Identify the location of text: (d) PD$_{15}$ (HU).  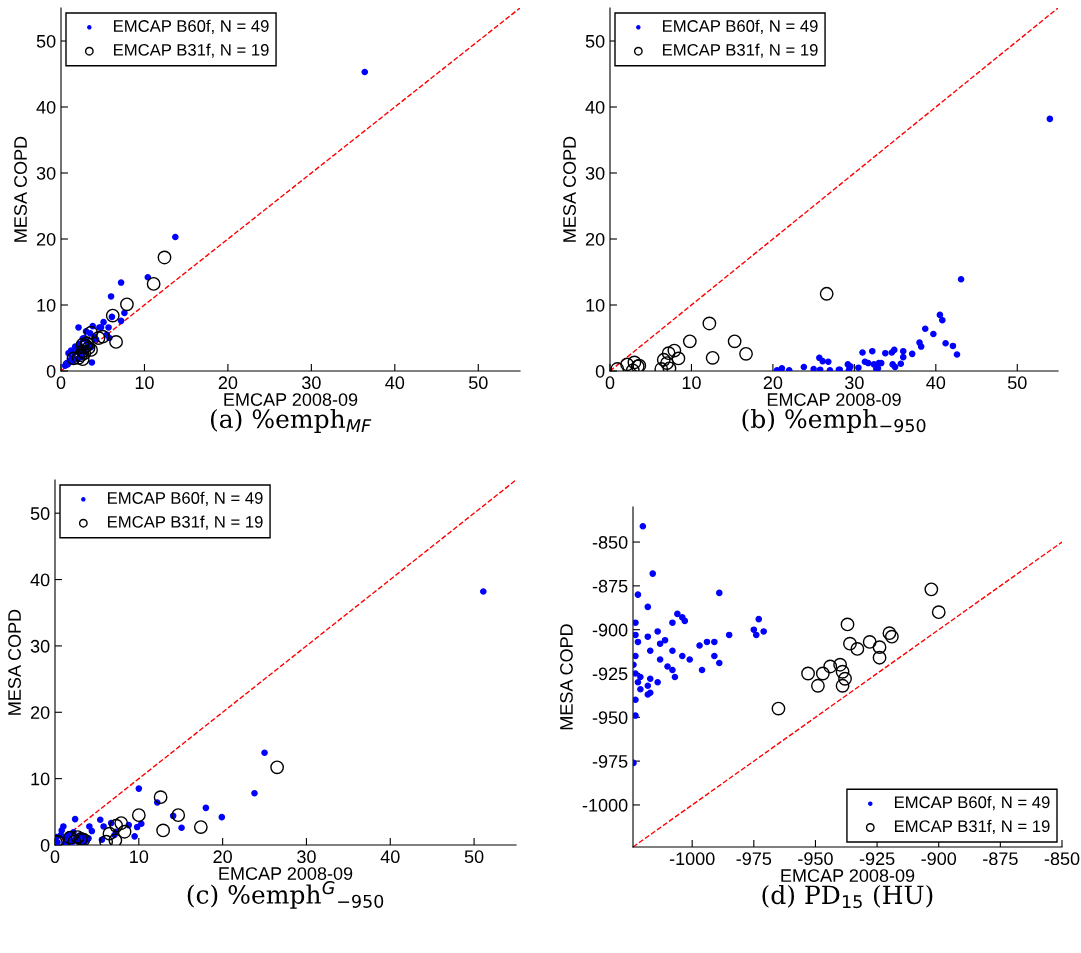
(847, 896).